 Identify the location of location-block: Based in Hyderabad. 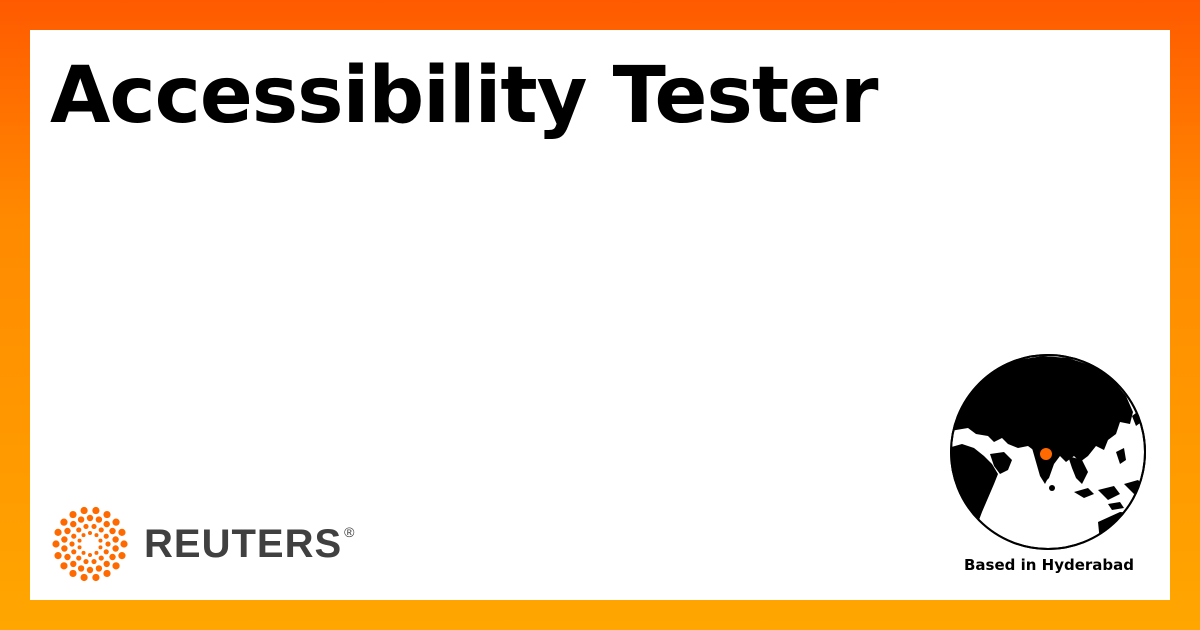
(1049, 463).